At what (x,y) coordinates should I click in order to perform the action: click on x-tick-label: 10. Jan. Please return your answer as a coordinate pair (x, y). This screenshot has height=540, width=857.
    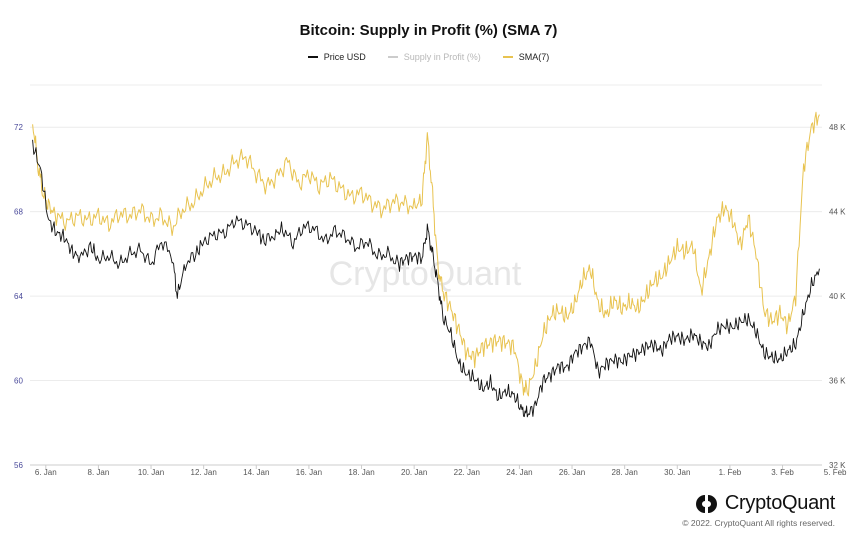
    Looking at the image, I should click on (151, 472).